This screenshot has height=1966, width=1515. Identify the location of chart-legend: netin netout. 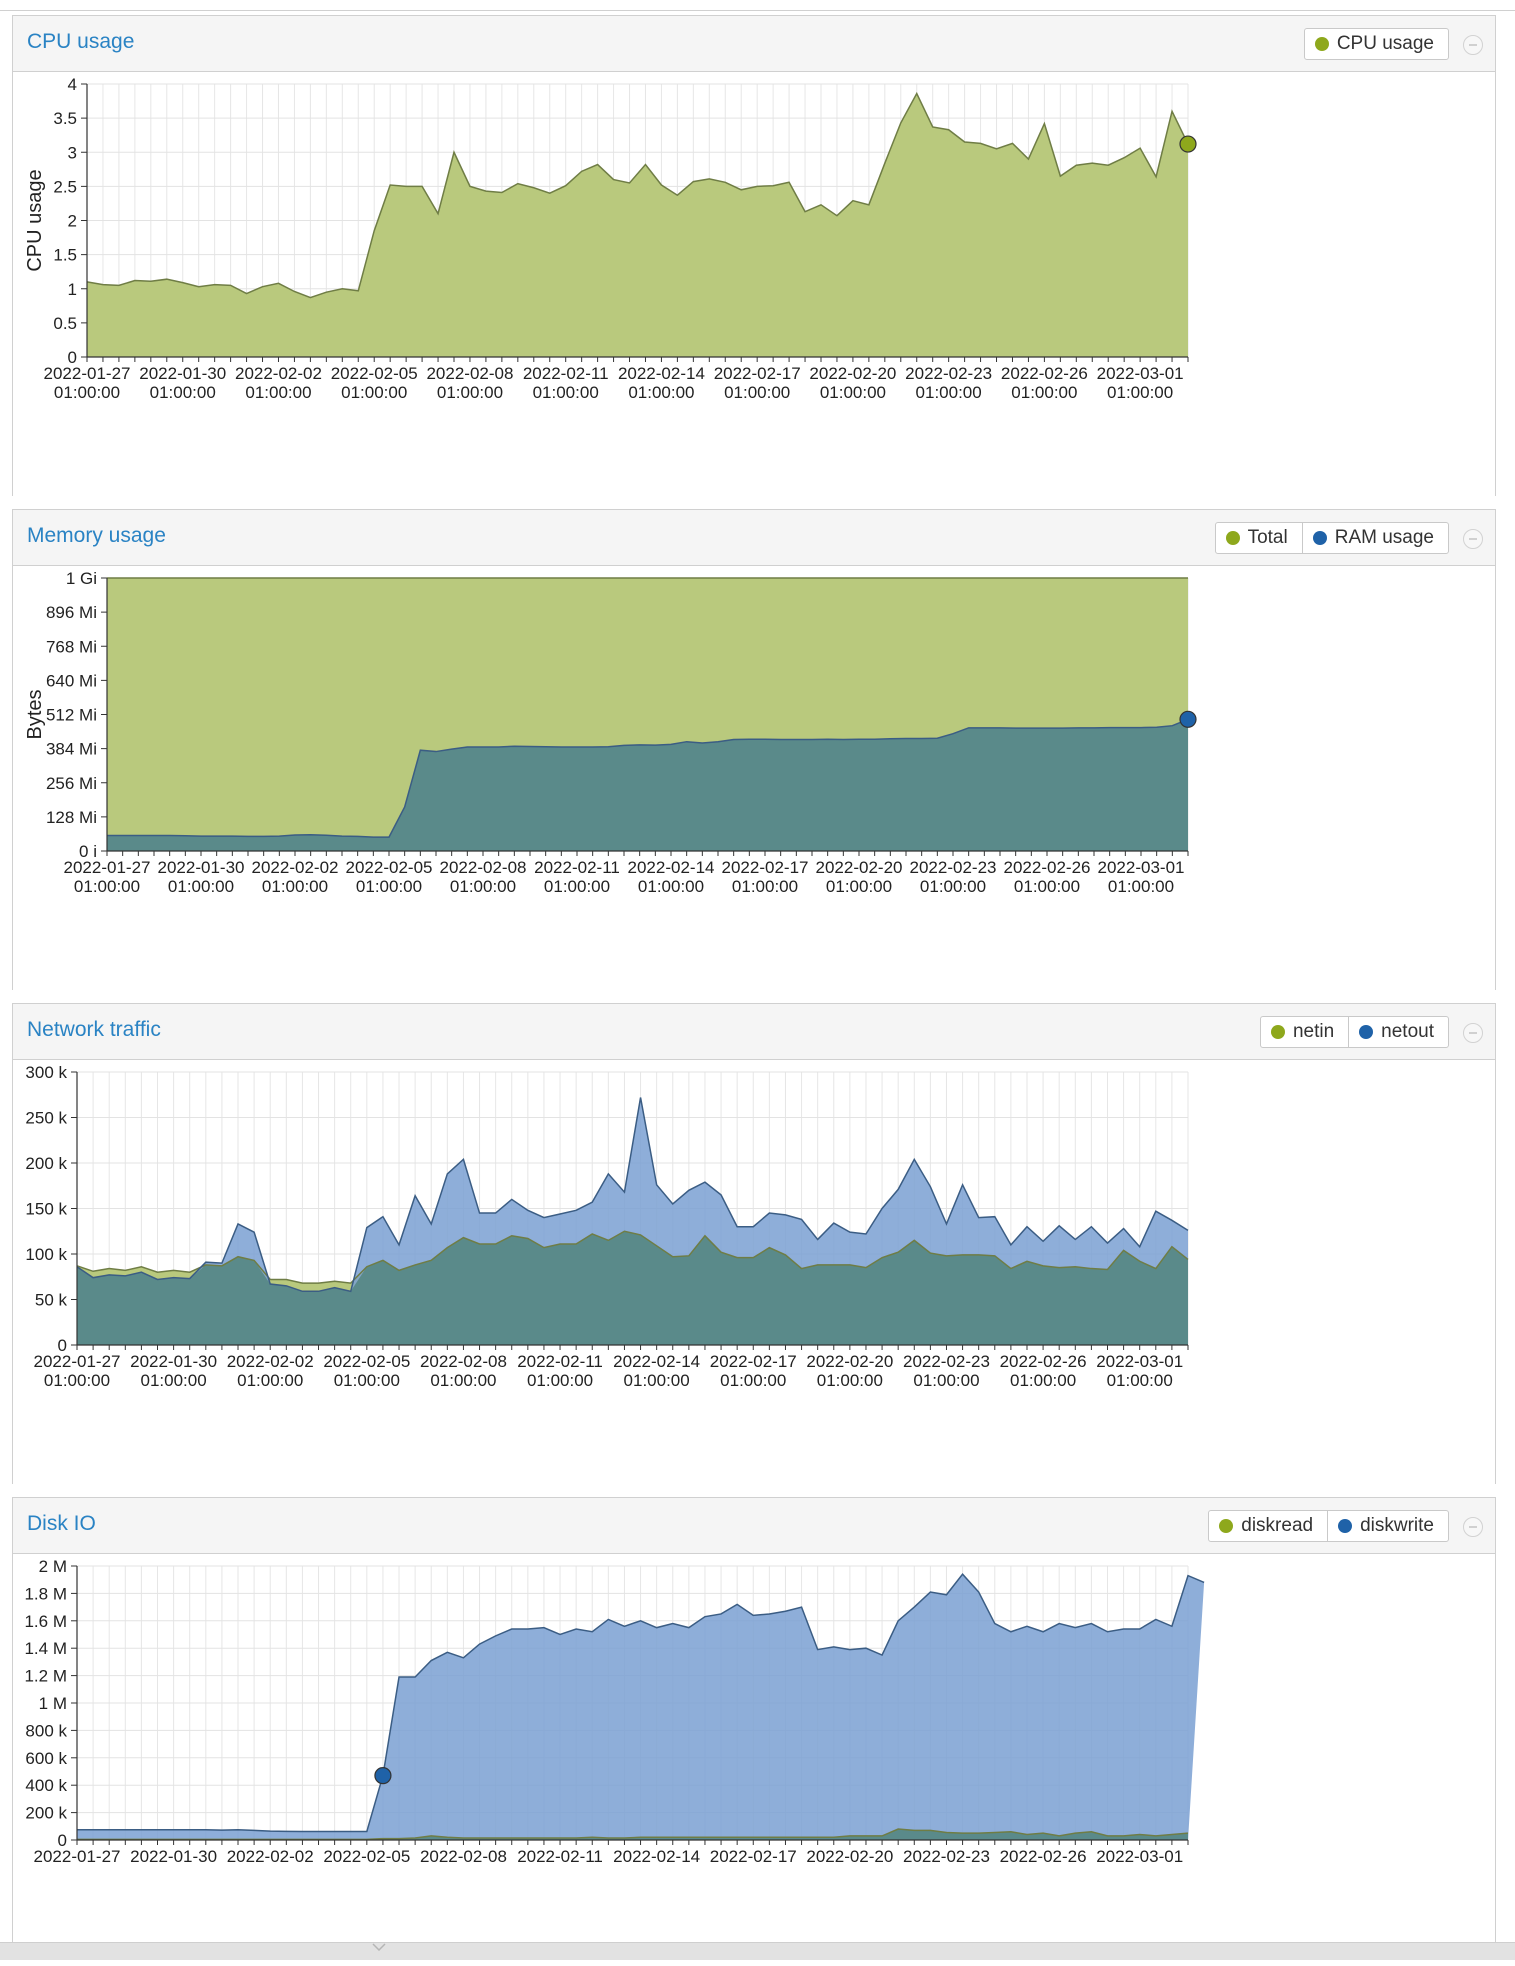
(1354, 1032).